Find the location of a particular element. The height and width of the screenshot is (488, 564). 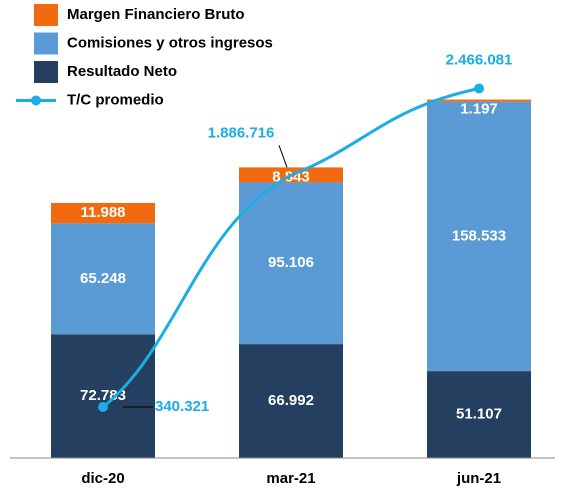

legend-label: Resultado Neto is located at coordinates (122, 71).